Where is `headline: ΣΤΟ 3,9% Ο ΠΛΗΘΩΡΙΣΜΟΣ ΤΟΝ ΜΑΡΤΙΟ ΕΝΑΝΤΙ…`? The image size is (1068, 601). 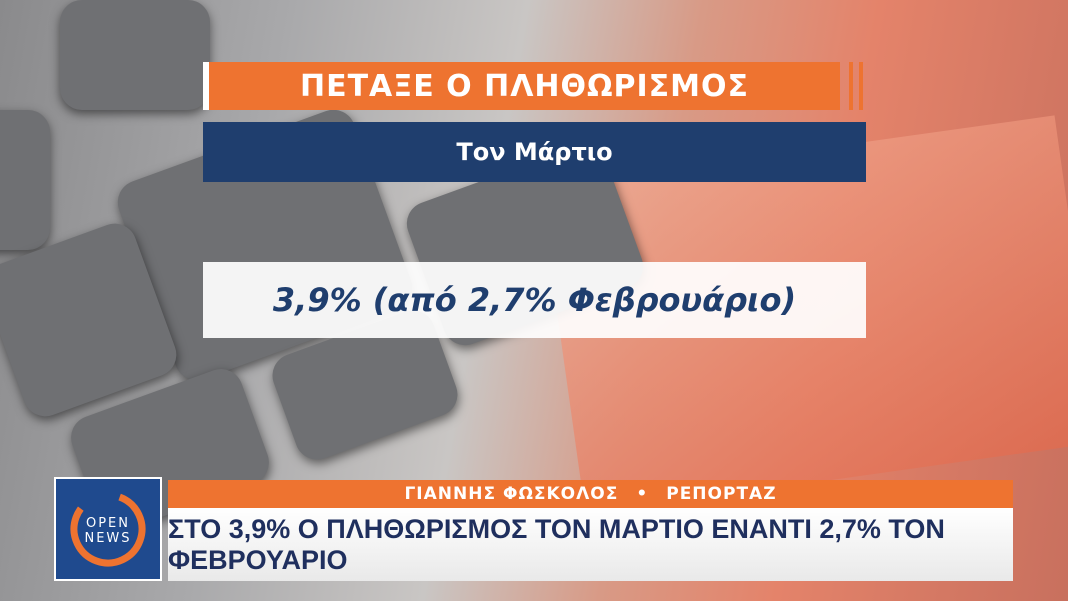 headline: ΣΤΟ 3,9% Ο ΠΛΗΘΩΡΙΣΜΟΣ ΤΟΝ ΜΑΡΤΙΟ ΕΝΑΝΤΙ… is located at coordinates (590, 544).